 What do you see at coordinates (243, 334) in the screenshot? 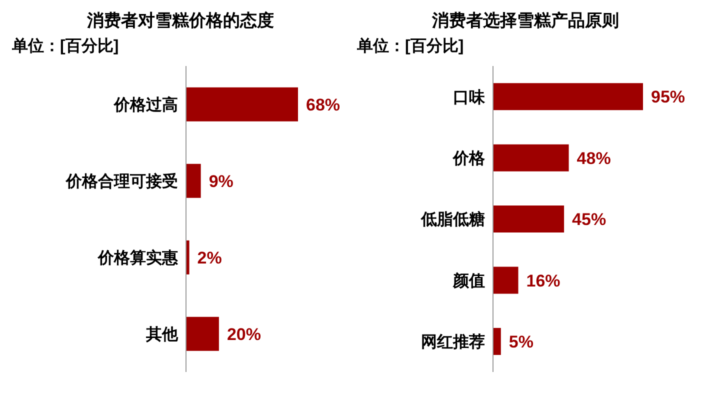
I see `data-label: 20%` at bounding box center [243, 334].